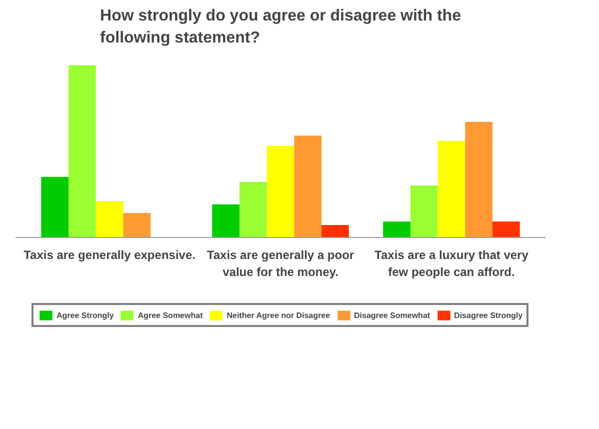 Image resolution: width=599 pixels, height=429 pixels. I want to click on legend-label: Agree Strongly, so click(85, 315).